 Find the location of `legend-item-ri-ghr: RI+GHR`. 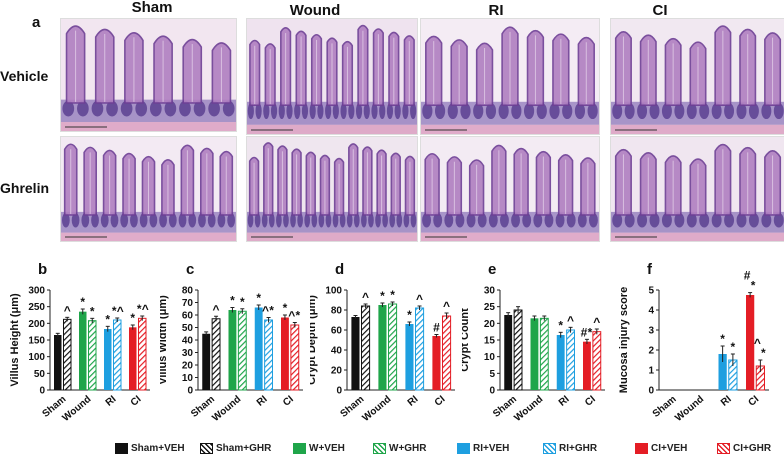

legend-item-ri-ghr: RI+GHR is located at coordinates (570, 448).